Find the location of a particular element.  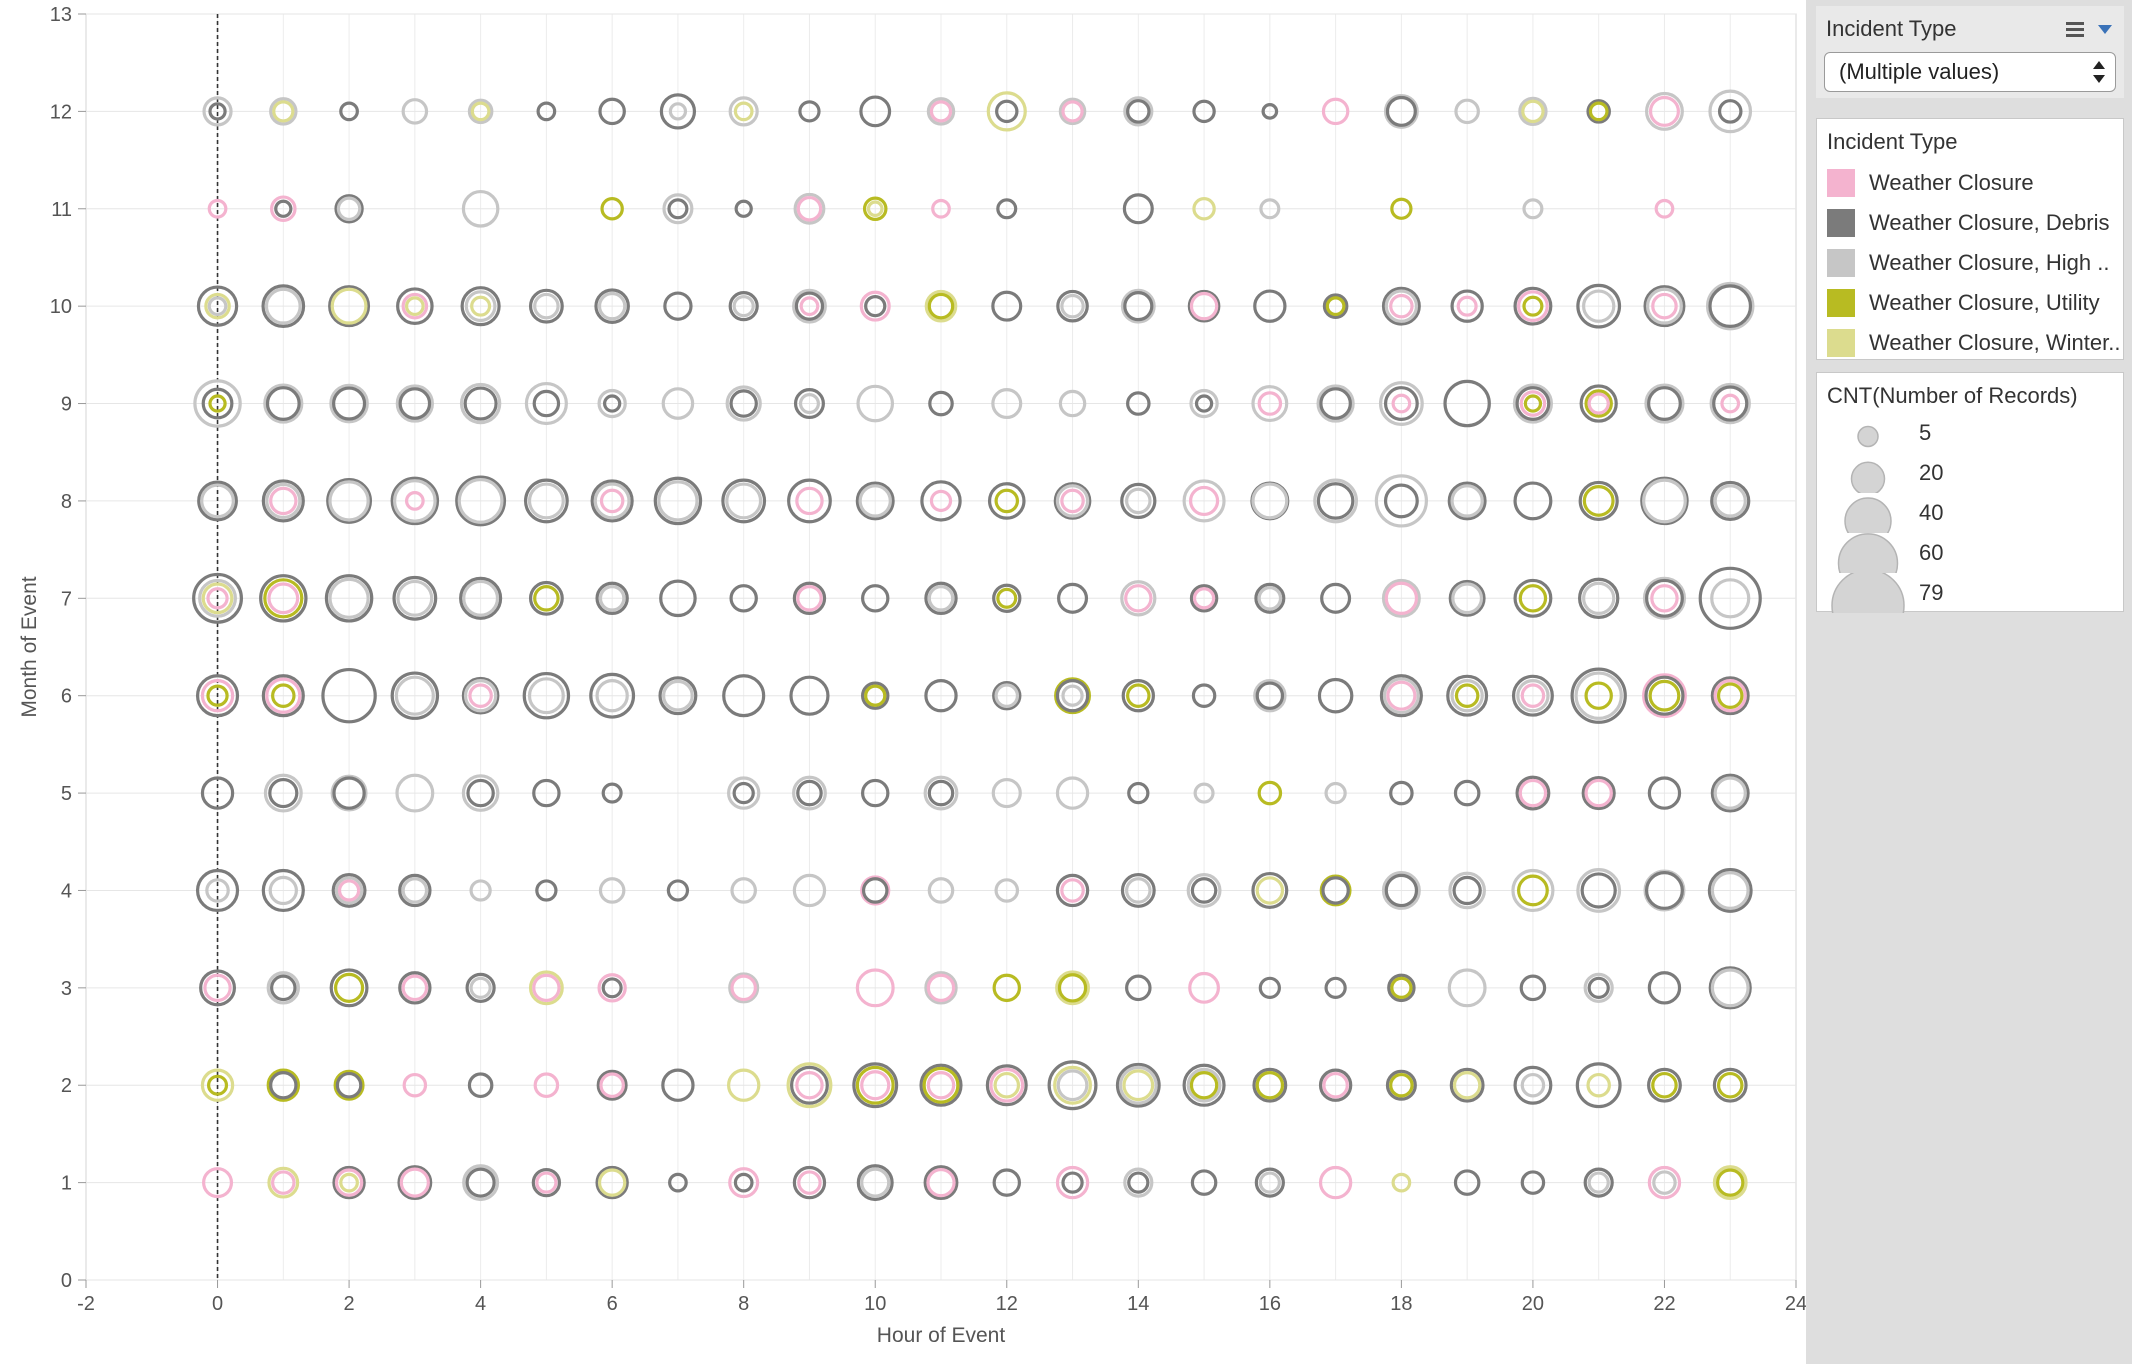

select-arrows-icon is located at coordinates (2099, 72).